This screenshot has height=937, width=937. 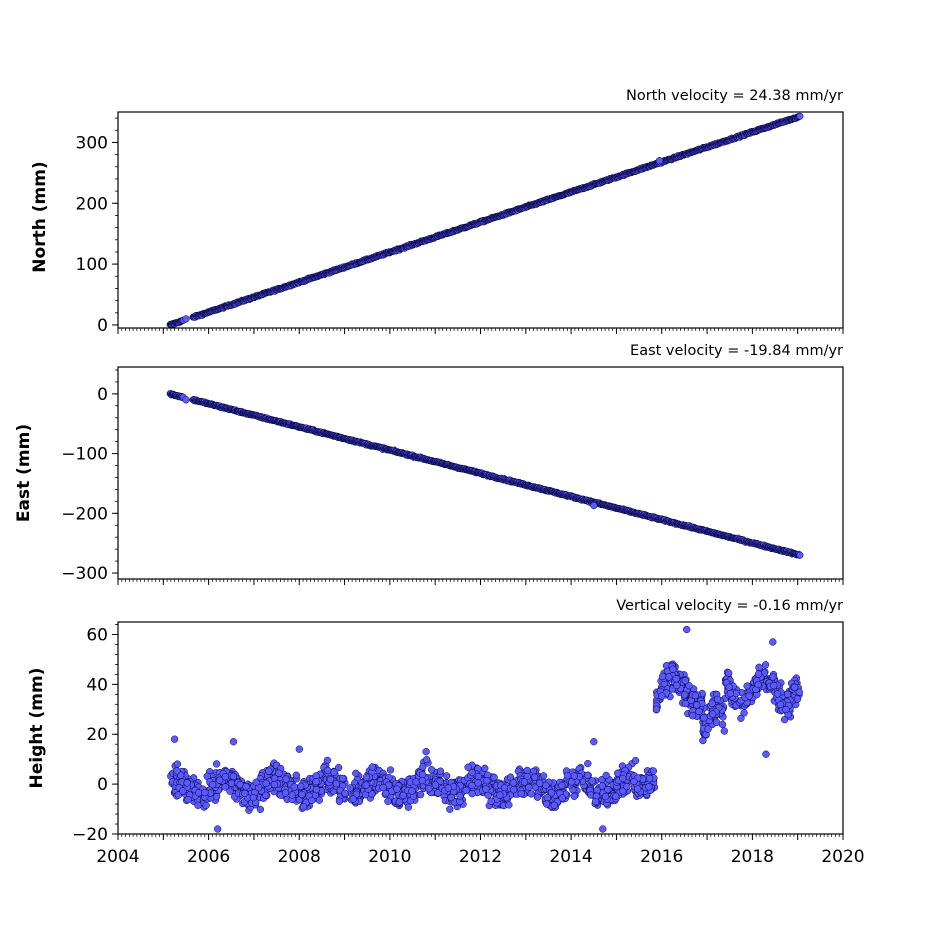 What do you see at coordinates (97, 635) in the screenshot?
I see `y-tick-label: 60` at bounding box center [97, 635].